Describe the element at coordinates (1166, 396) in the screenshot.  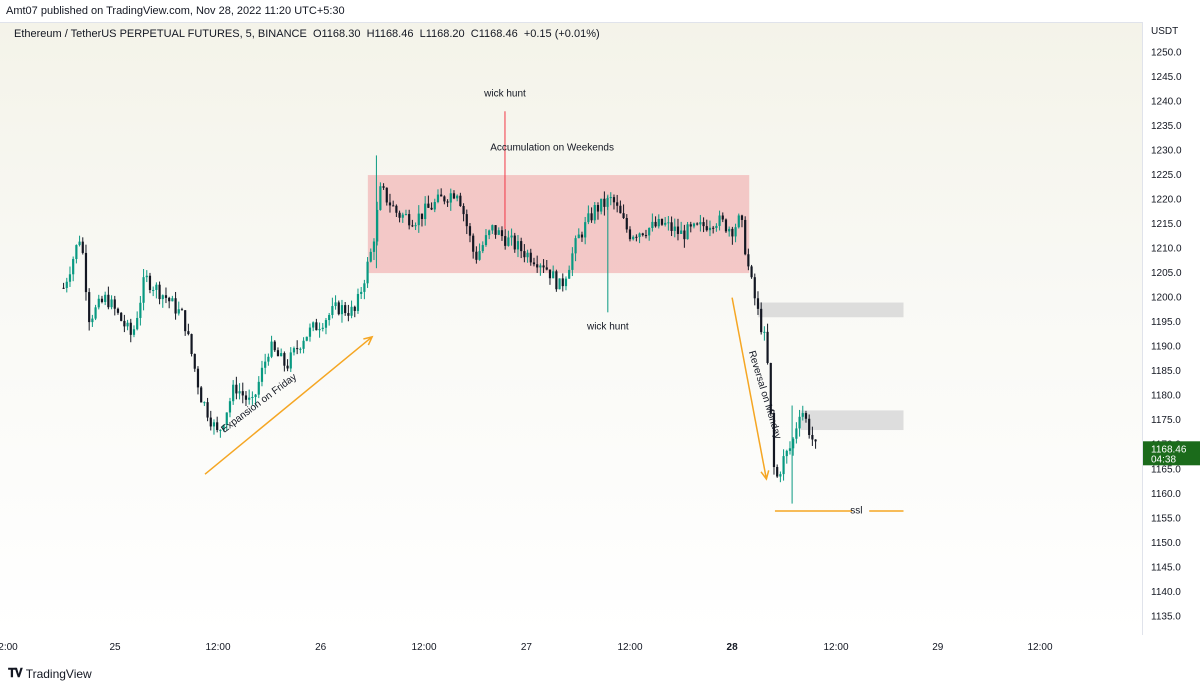
I see `price-tick-label: 1180.0` at that location.